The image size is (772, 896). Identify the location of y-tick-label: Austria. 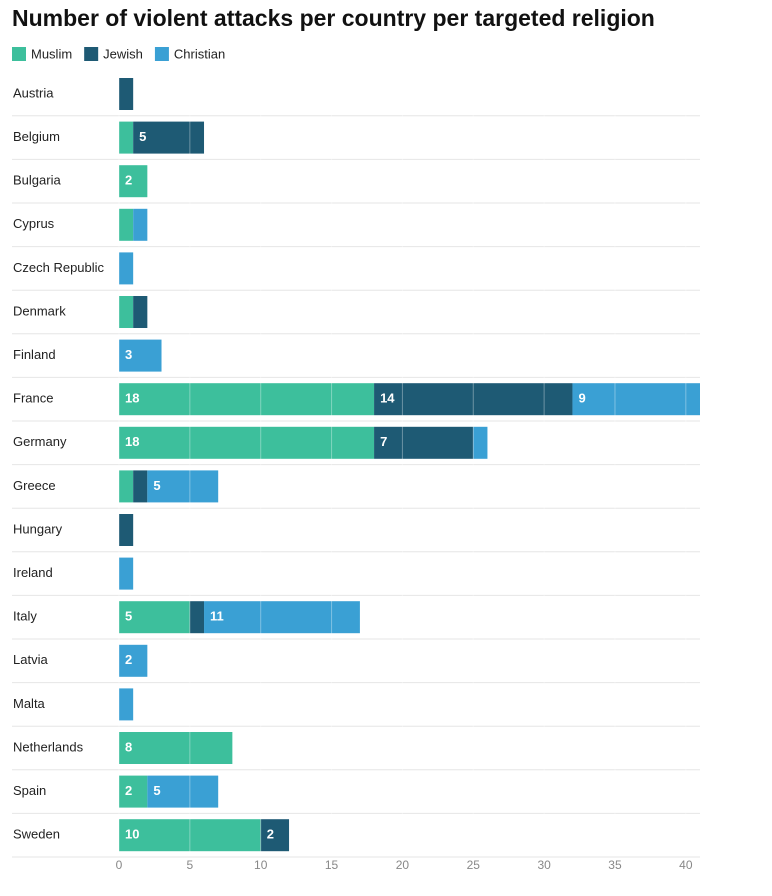
(33, 92).